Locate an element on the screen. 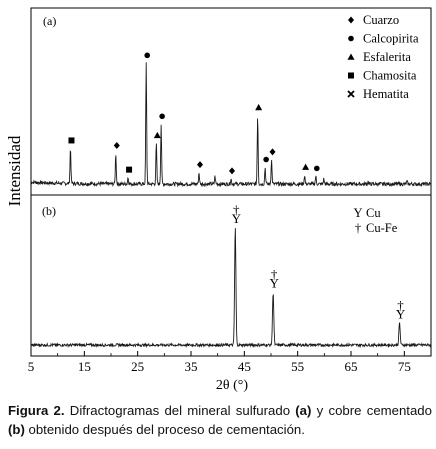 The image size is (436, 449). caption-segment: y cobre cementado is located at coordinates (371, 410).